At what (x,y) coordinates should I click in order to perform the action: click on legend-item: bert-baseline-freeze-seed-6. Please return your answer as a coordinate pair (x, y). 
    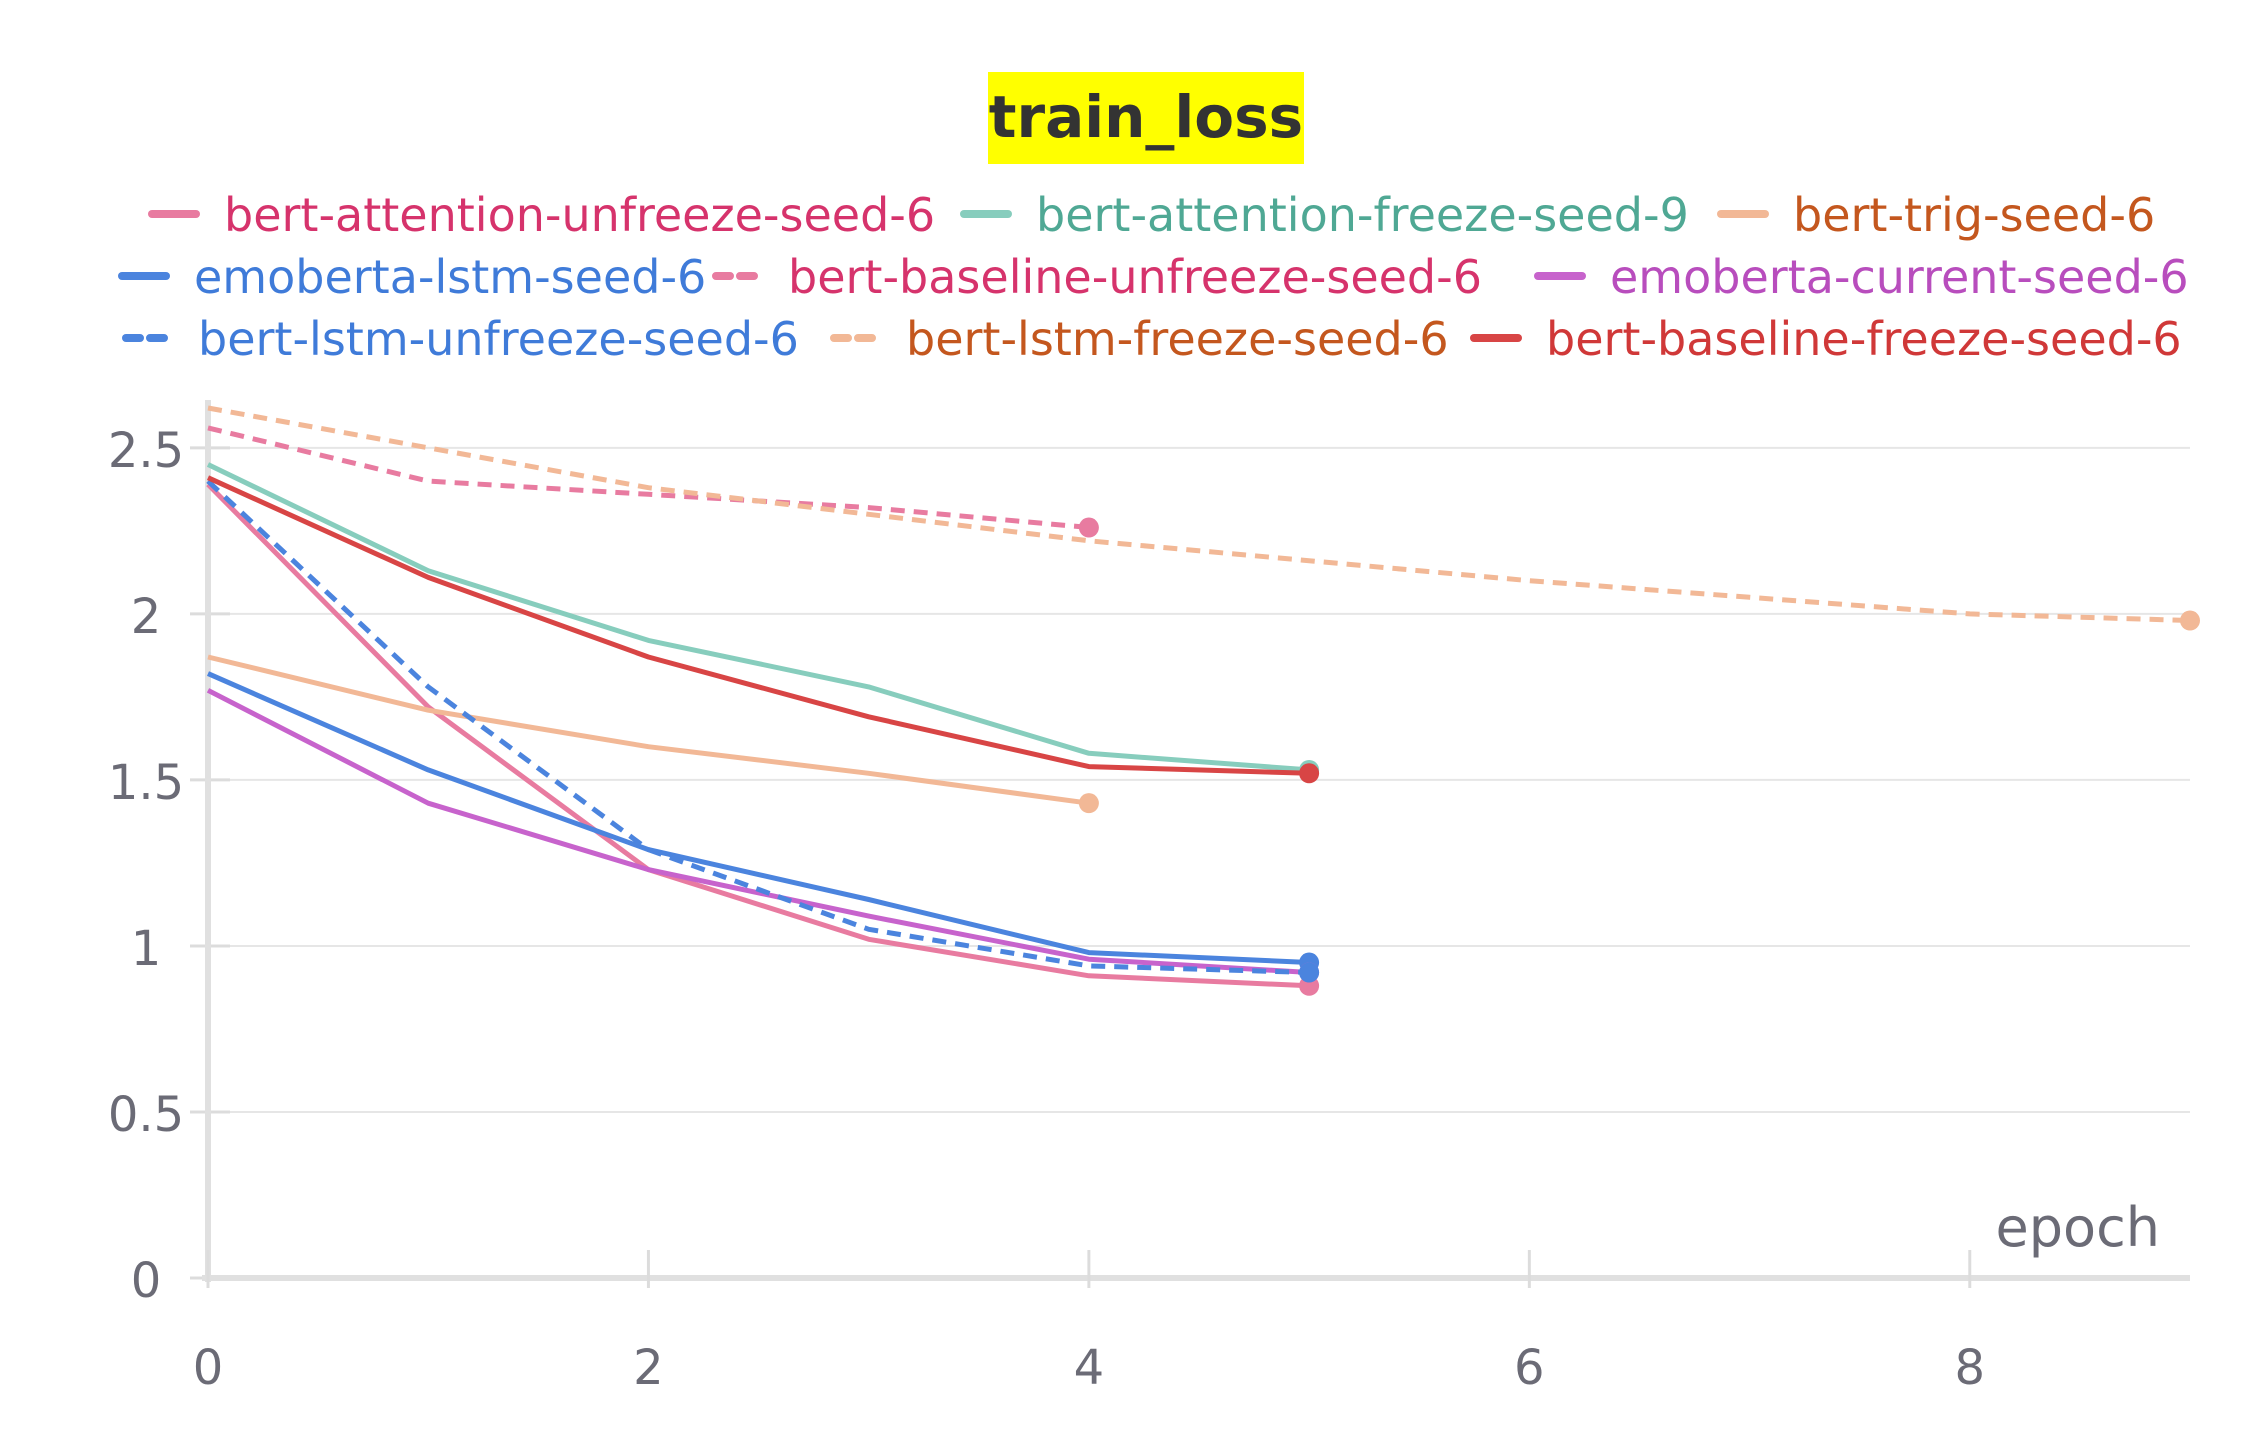
    Looking at the image, I should click on (1826, 339).